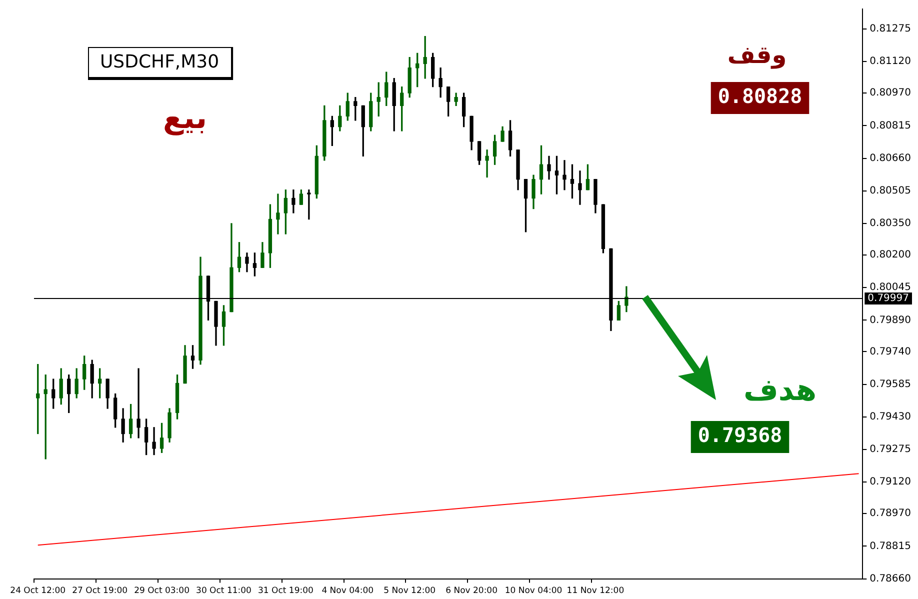 This screenshot has width=918, height=599. What do you see at coordinates (891, 62) in the screenshot?
I see `y-tick-label: 0.81120` at bounding box center [891, 62].